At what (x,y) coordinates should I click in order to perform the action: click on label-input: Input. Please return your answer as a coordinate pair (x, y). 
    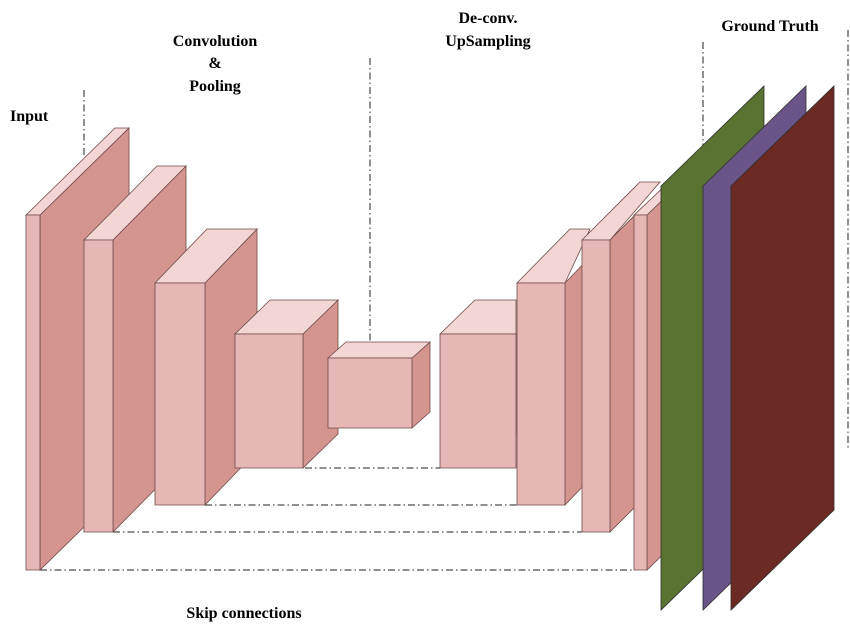
    Looking at the image, I should click on (29, 116).